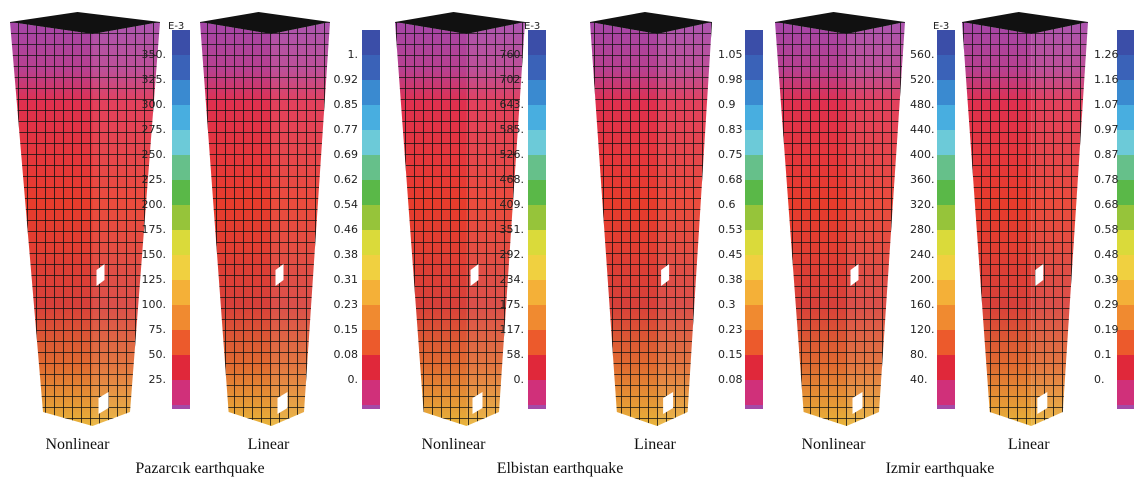  Describe the element at coordinates (154, 129) in the screenshot. I see `colorbar-tick-label: 275.` at that location.